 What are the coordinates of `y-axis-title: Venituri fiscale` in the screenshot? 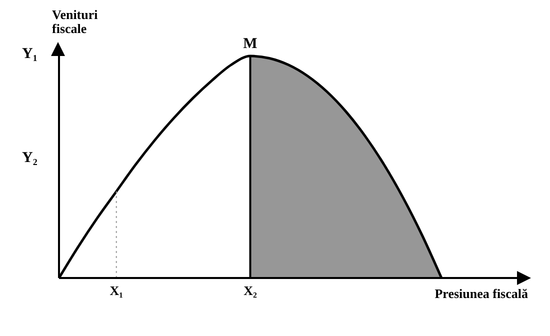 It's located at (75, 21).